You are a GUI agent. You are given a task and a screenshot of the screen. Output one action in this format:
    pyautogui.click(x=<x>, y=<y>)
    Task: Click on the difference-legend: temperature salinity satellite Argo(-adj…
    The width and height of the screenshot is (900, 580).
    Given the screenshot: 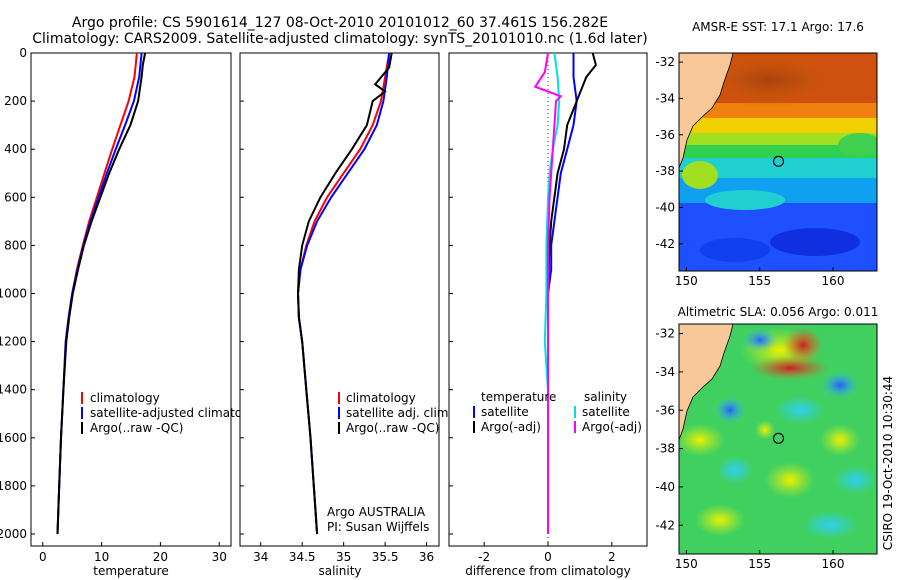 What is the action you would take?
    pyautogui.click(x=557, y=412)
    